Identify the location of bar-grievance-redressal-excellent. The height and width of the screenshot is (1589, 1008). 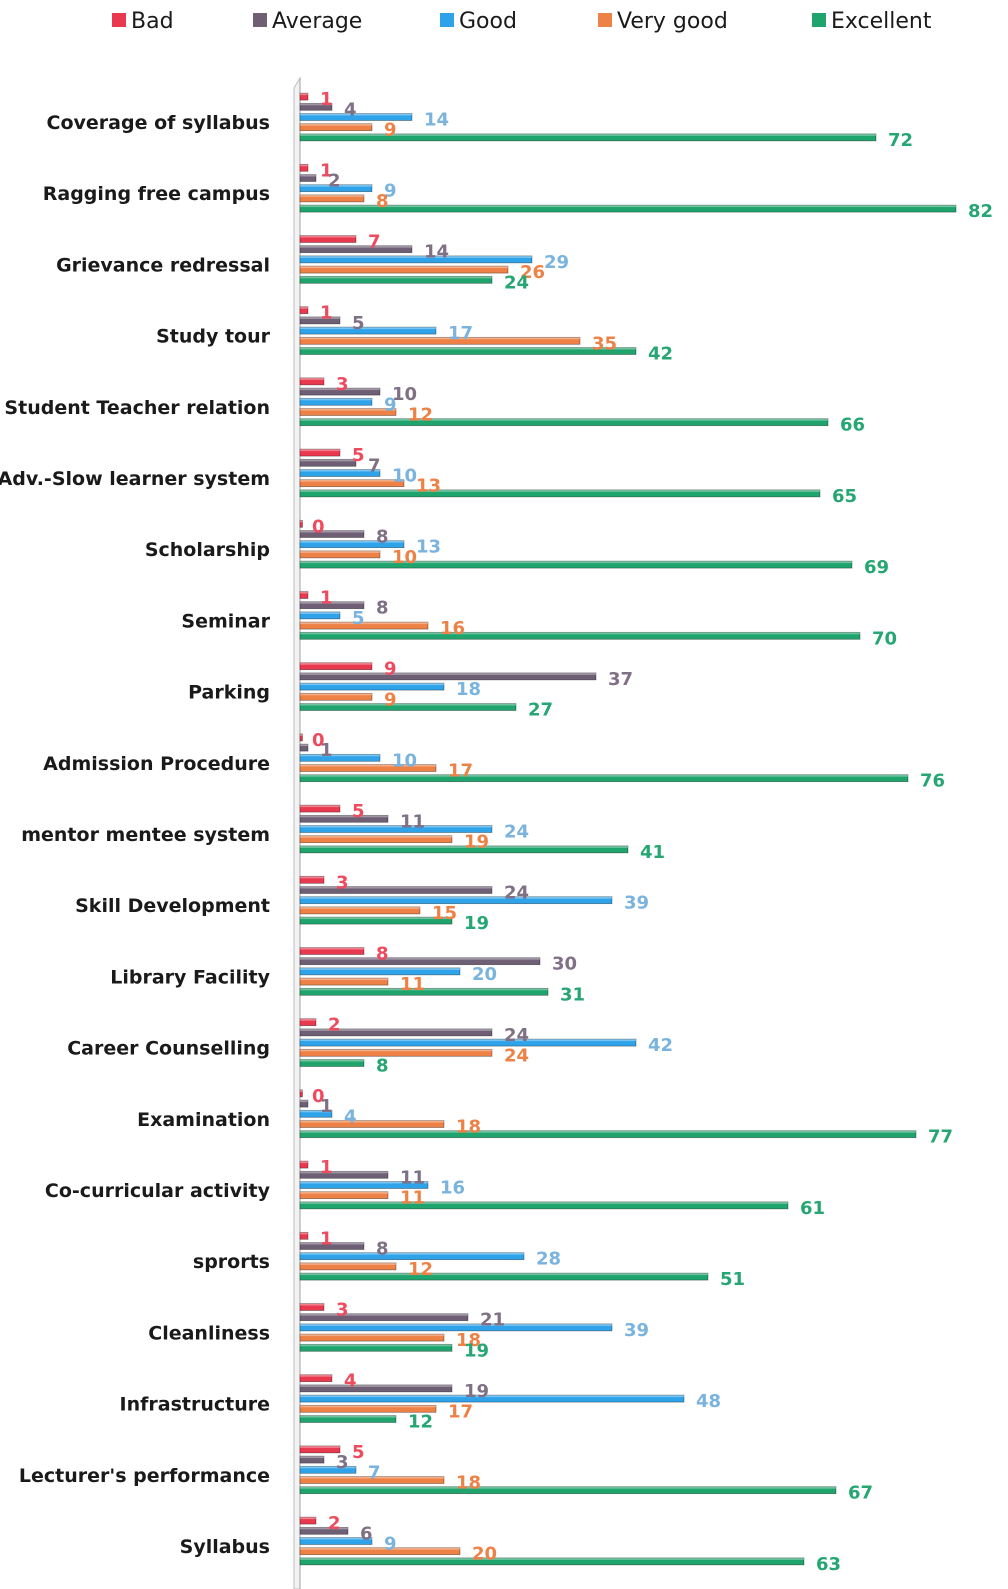
(396, 279).